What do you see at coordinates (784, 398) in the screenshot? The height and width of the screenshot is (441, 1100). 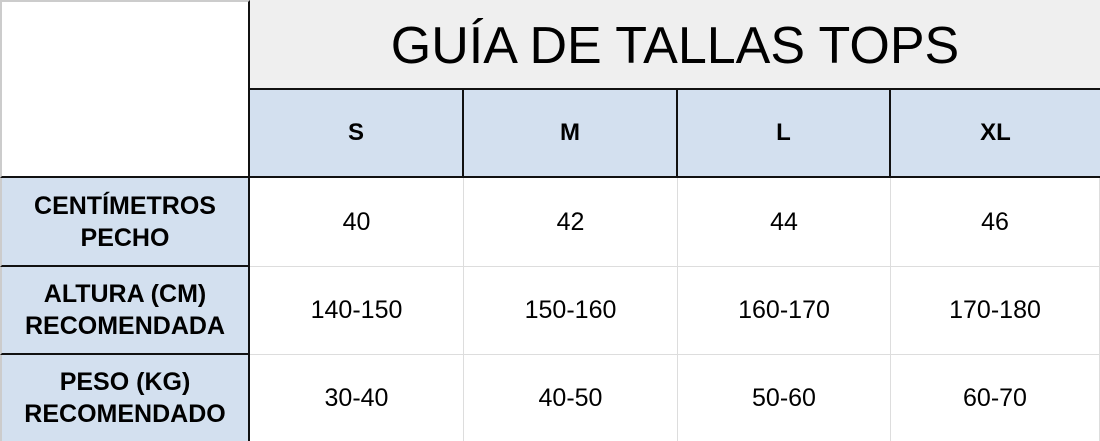 I see `table-cell: 50-60` at bounding box center [784, 398].